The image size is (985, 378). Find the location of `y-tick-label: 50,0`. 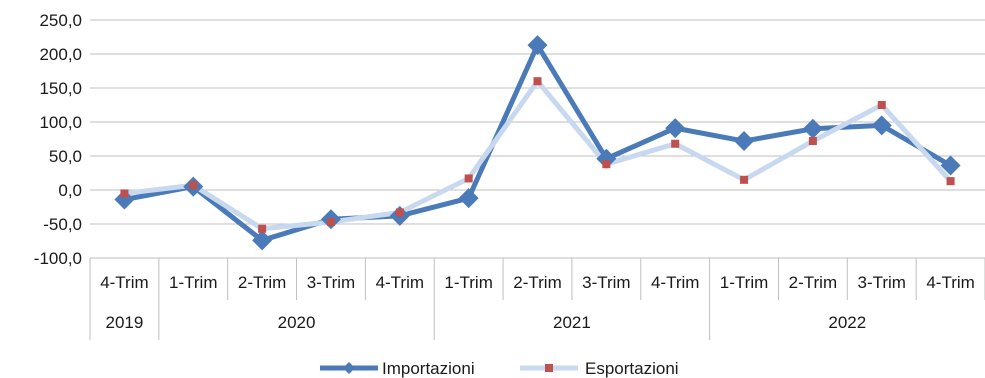

y-tick-label: 50,0 is located at coordinates (65, 156).